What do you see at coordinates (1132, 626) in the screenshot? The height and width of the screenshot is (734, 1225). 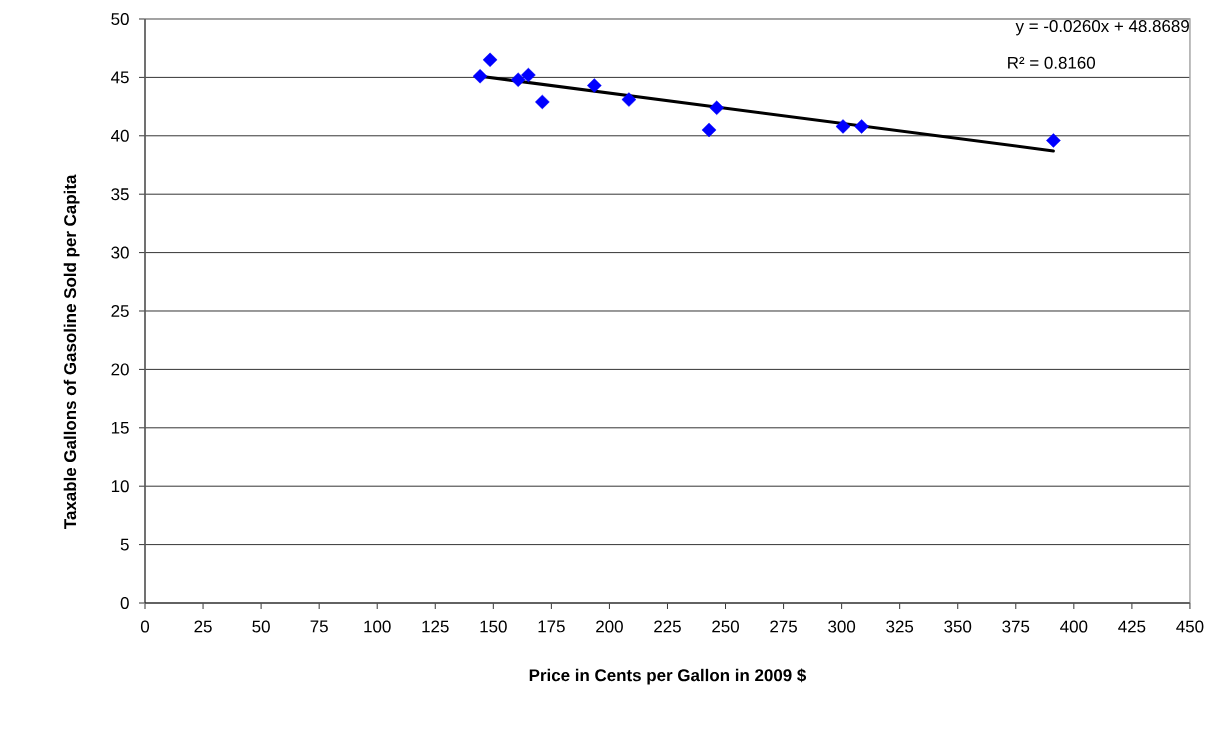 I see `x-tick-label: 425` at bounding box center [1132, 626].